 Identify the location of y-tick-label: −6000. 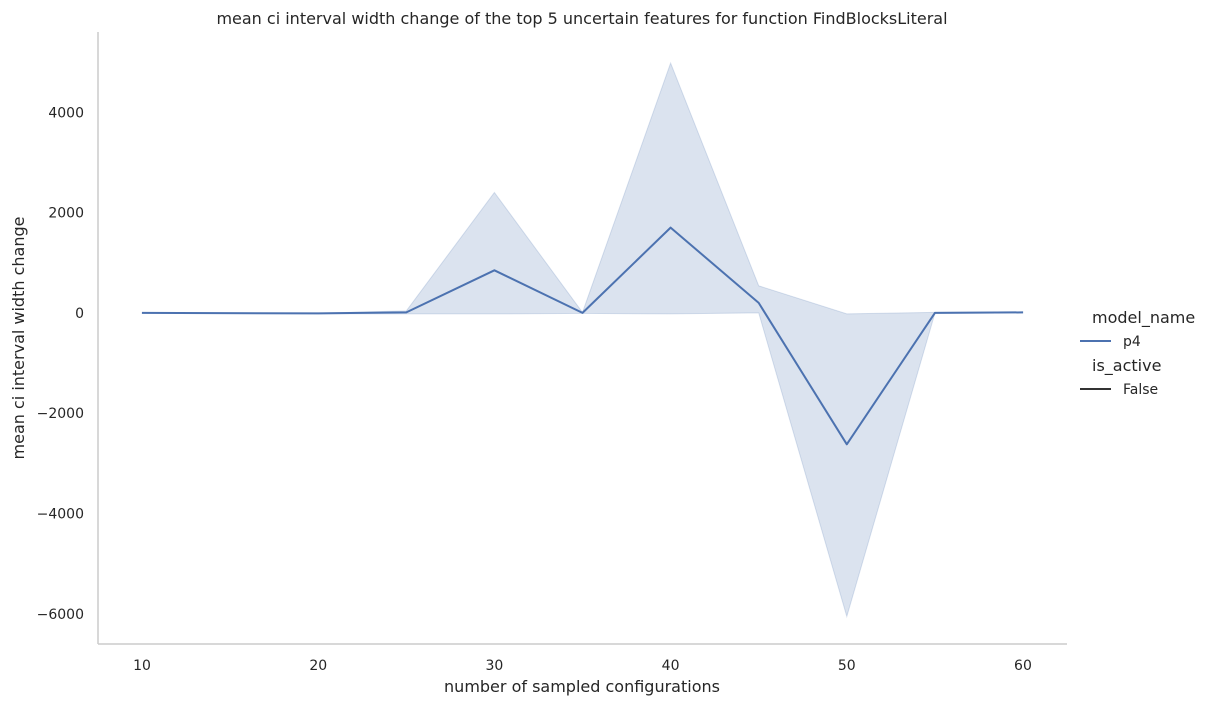
(60, 615).